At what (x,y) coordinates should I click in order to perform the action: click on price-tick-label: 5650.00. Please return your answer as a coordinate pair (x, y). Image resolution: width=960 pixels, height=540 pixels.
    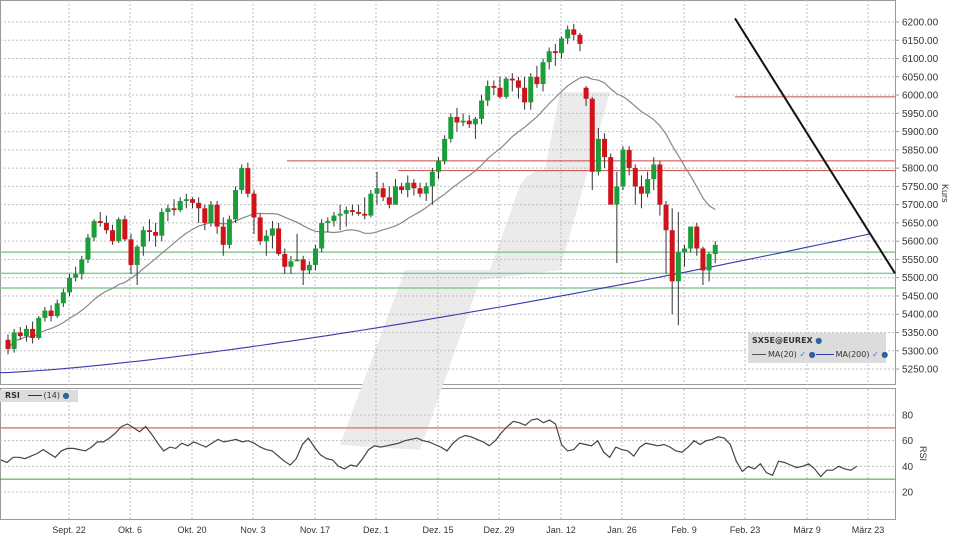
    Looking at the image, I should click on (920, 223).